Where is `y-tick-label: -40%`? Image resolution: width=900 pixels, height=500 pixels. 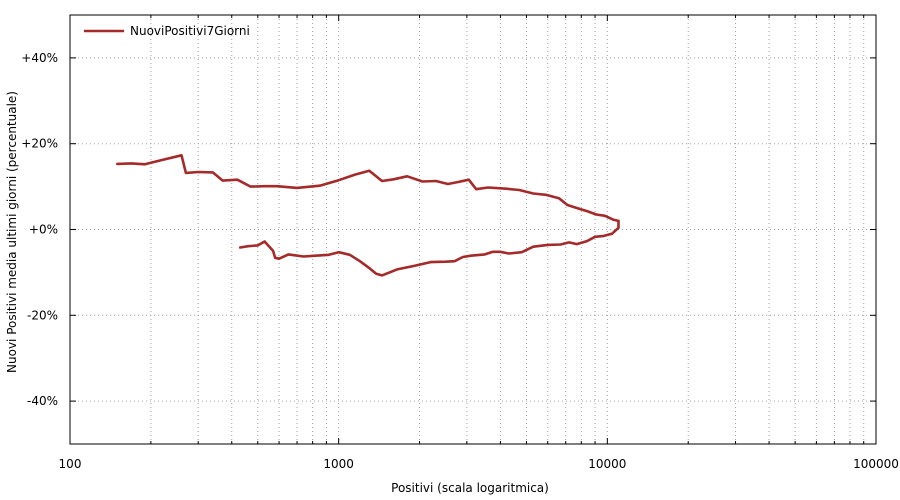 y-tick-label: -40% is located at coordinates (42, 401).